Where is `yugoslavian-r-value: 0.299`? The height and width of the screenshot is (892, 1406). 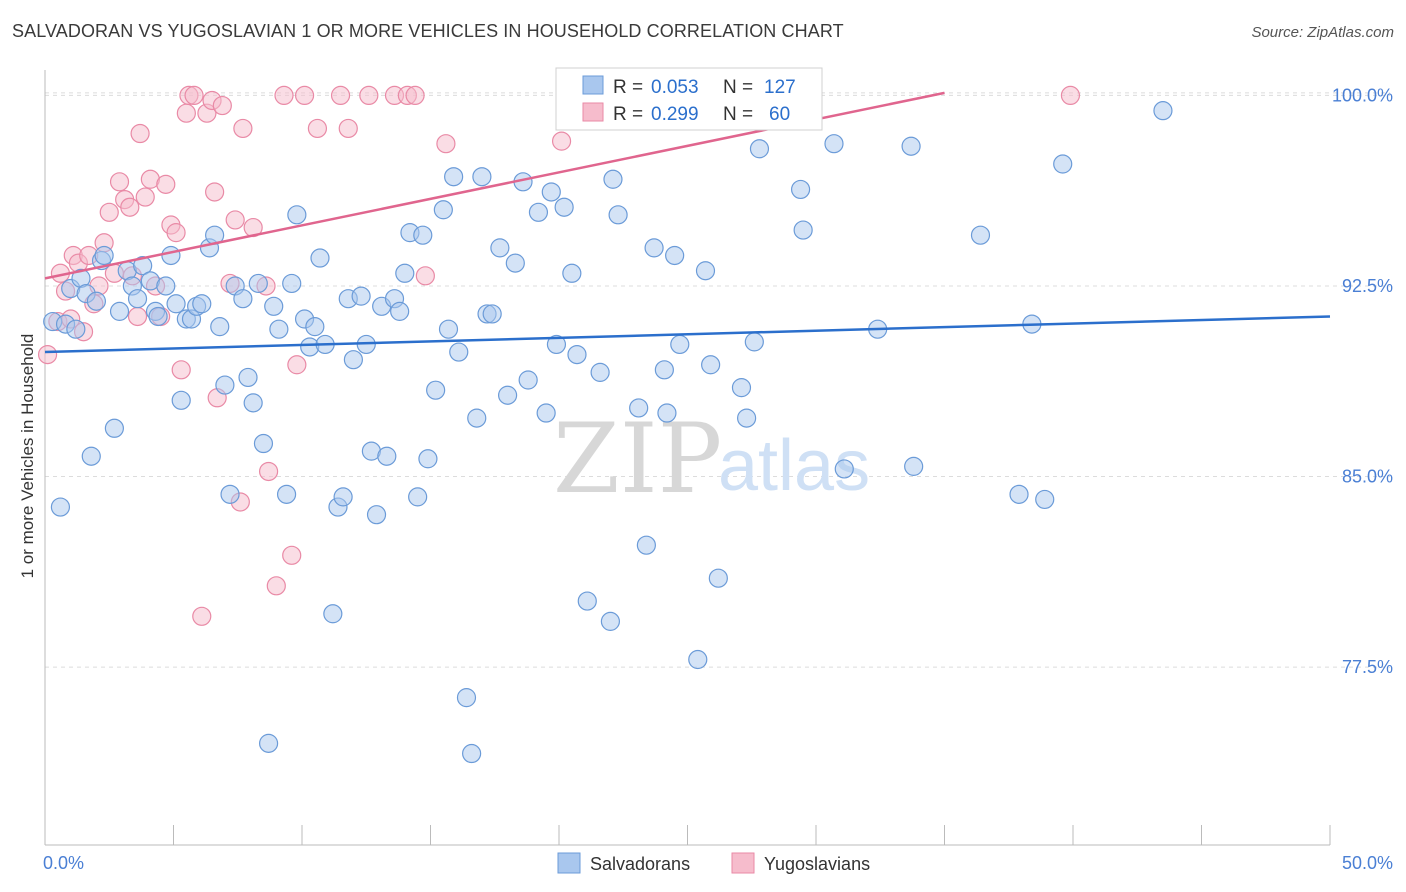
yugoslavian-r-value: 0.299 is located at coordinates (675, 114).